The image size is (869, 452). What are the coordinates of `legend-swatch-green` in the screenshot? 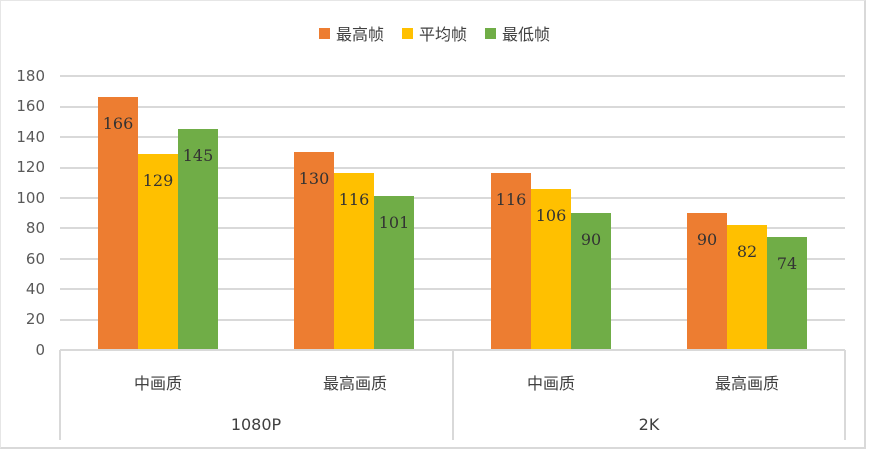 It's located at (490, 33).